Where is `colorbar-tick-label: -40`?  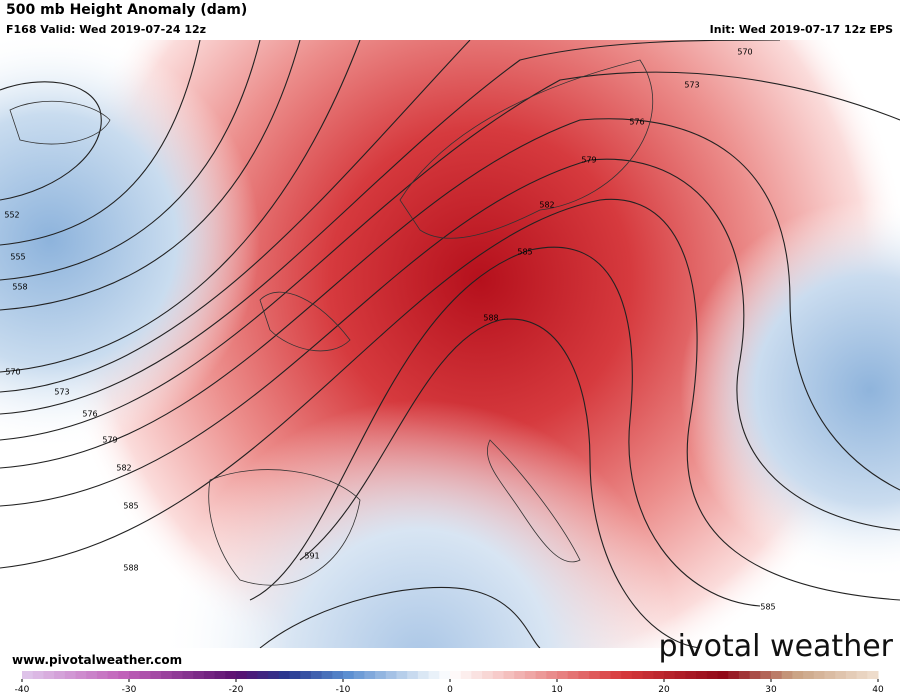 colorbar-tick-label: -40 is located at coordinates (22, 690).